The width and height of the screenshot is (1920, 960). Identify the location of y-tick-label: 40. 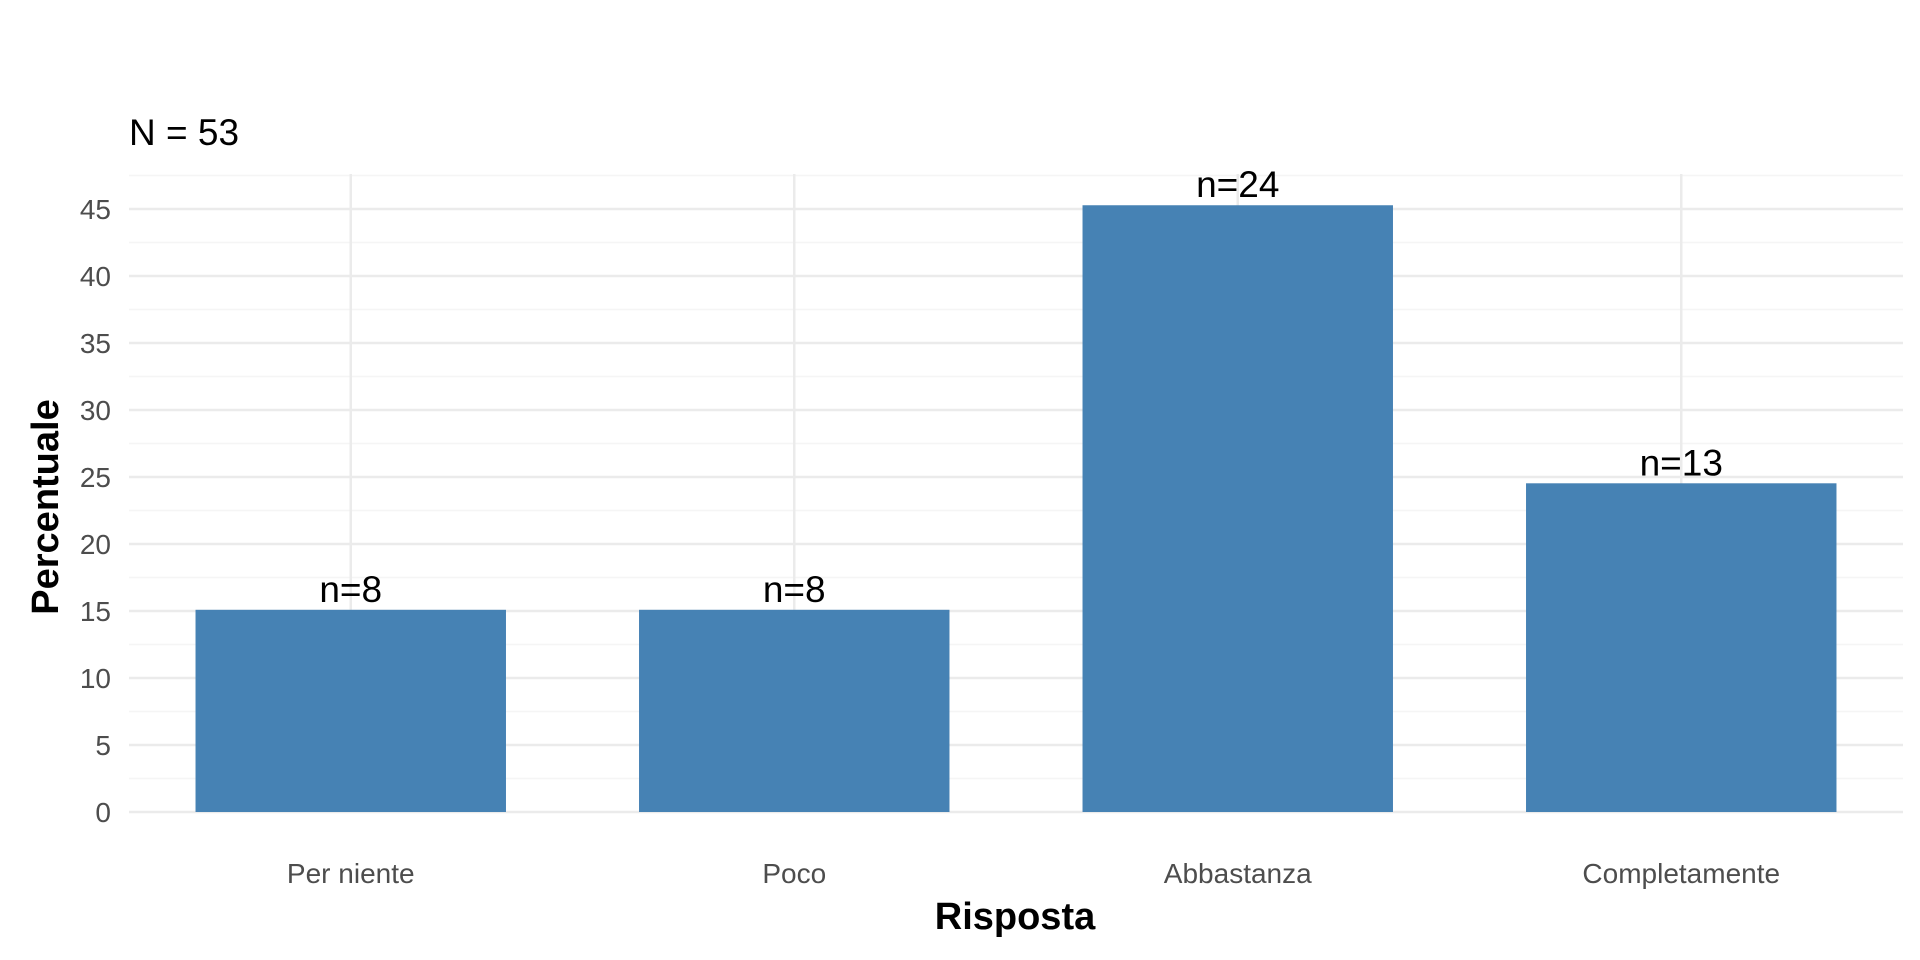
(95, 276).